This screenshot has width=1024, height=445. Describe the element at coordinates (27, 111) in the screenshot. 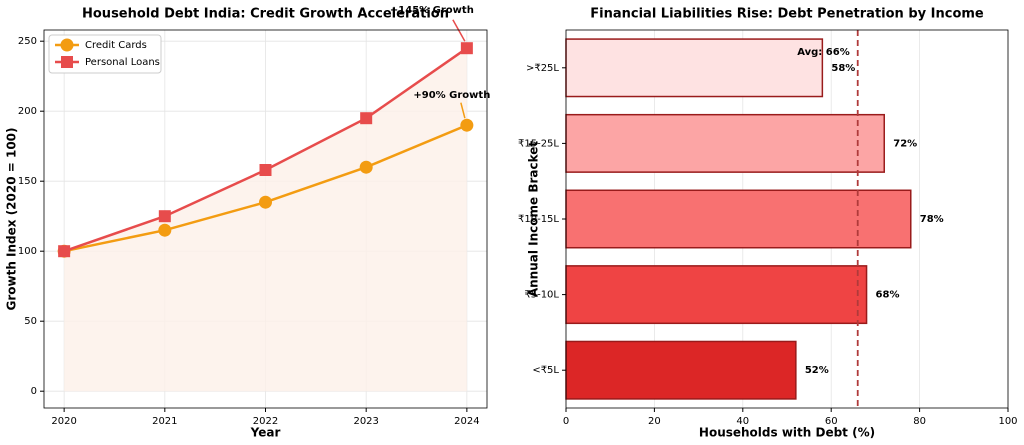

I see `y-tick-label: 200` at that location.